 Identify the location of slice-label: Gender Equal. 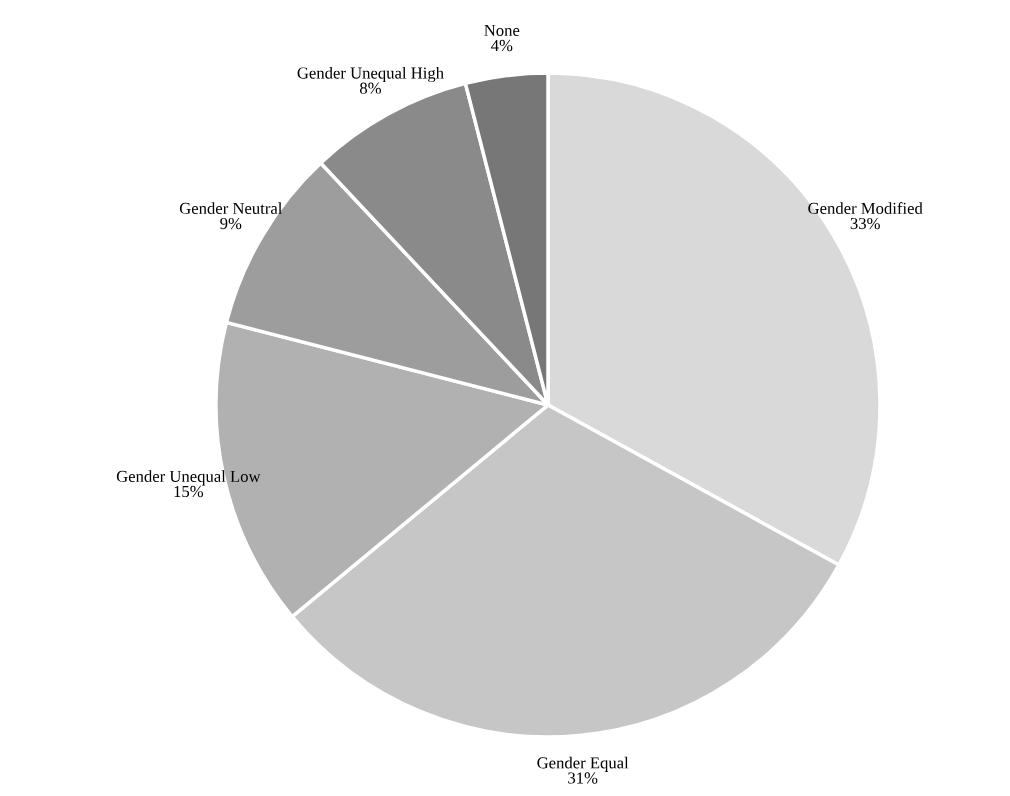
(583, 764).